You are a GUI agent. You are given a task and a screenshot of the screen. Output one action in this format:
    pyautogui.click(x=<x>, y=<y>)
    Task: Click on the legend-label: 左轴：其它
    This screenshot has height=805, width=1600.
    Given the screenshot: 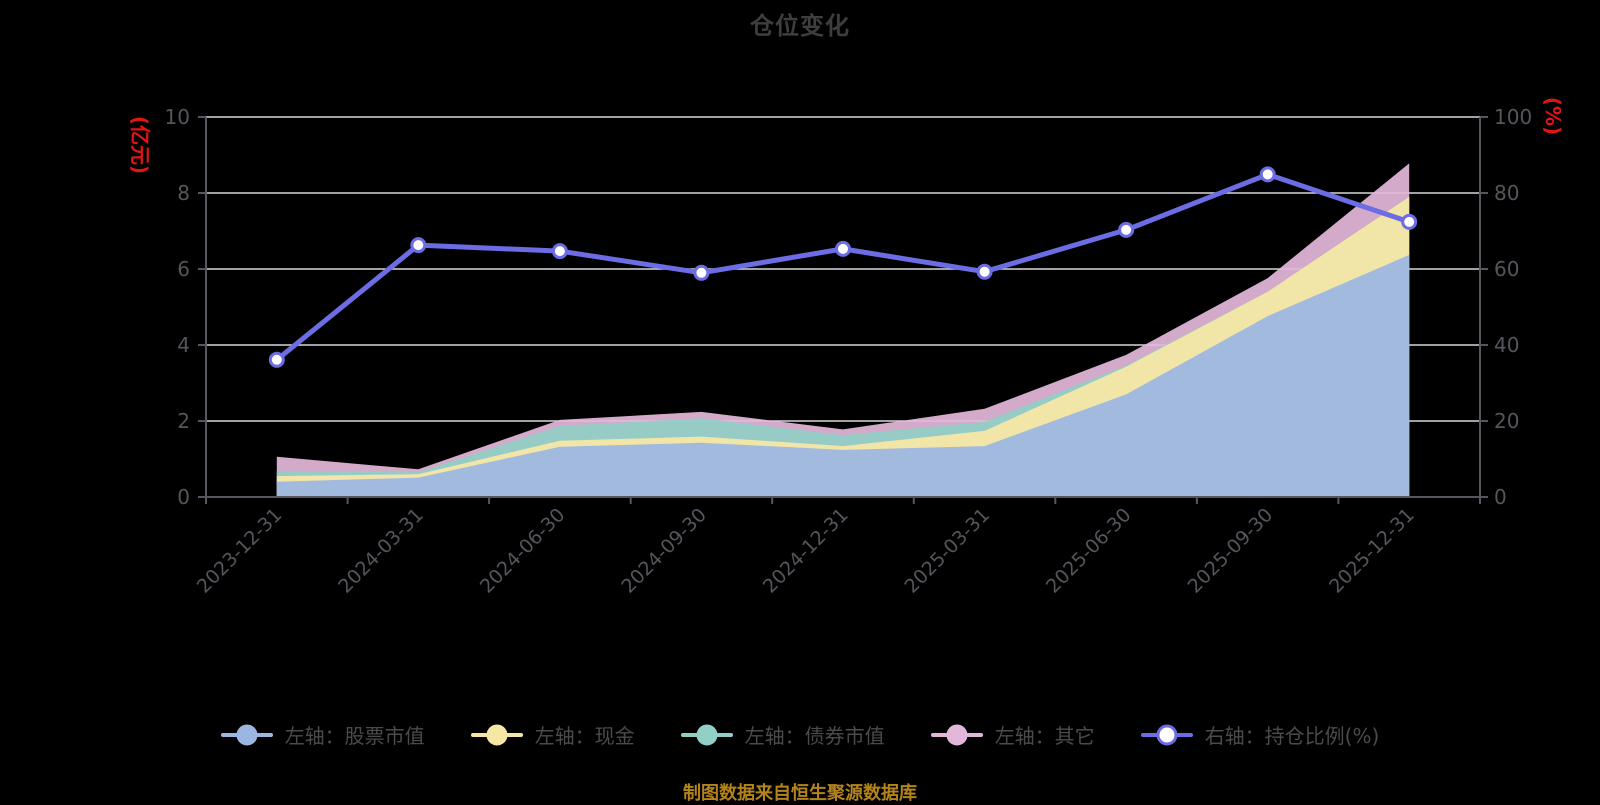 What is the action you would take?
    pyautogui.click(x=1044, y=736)
    